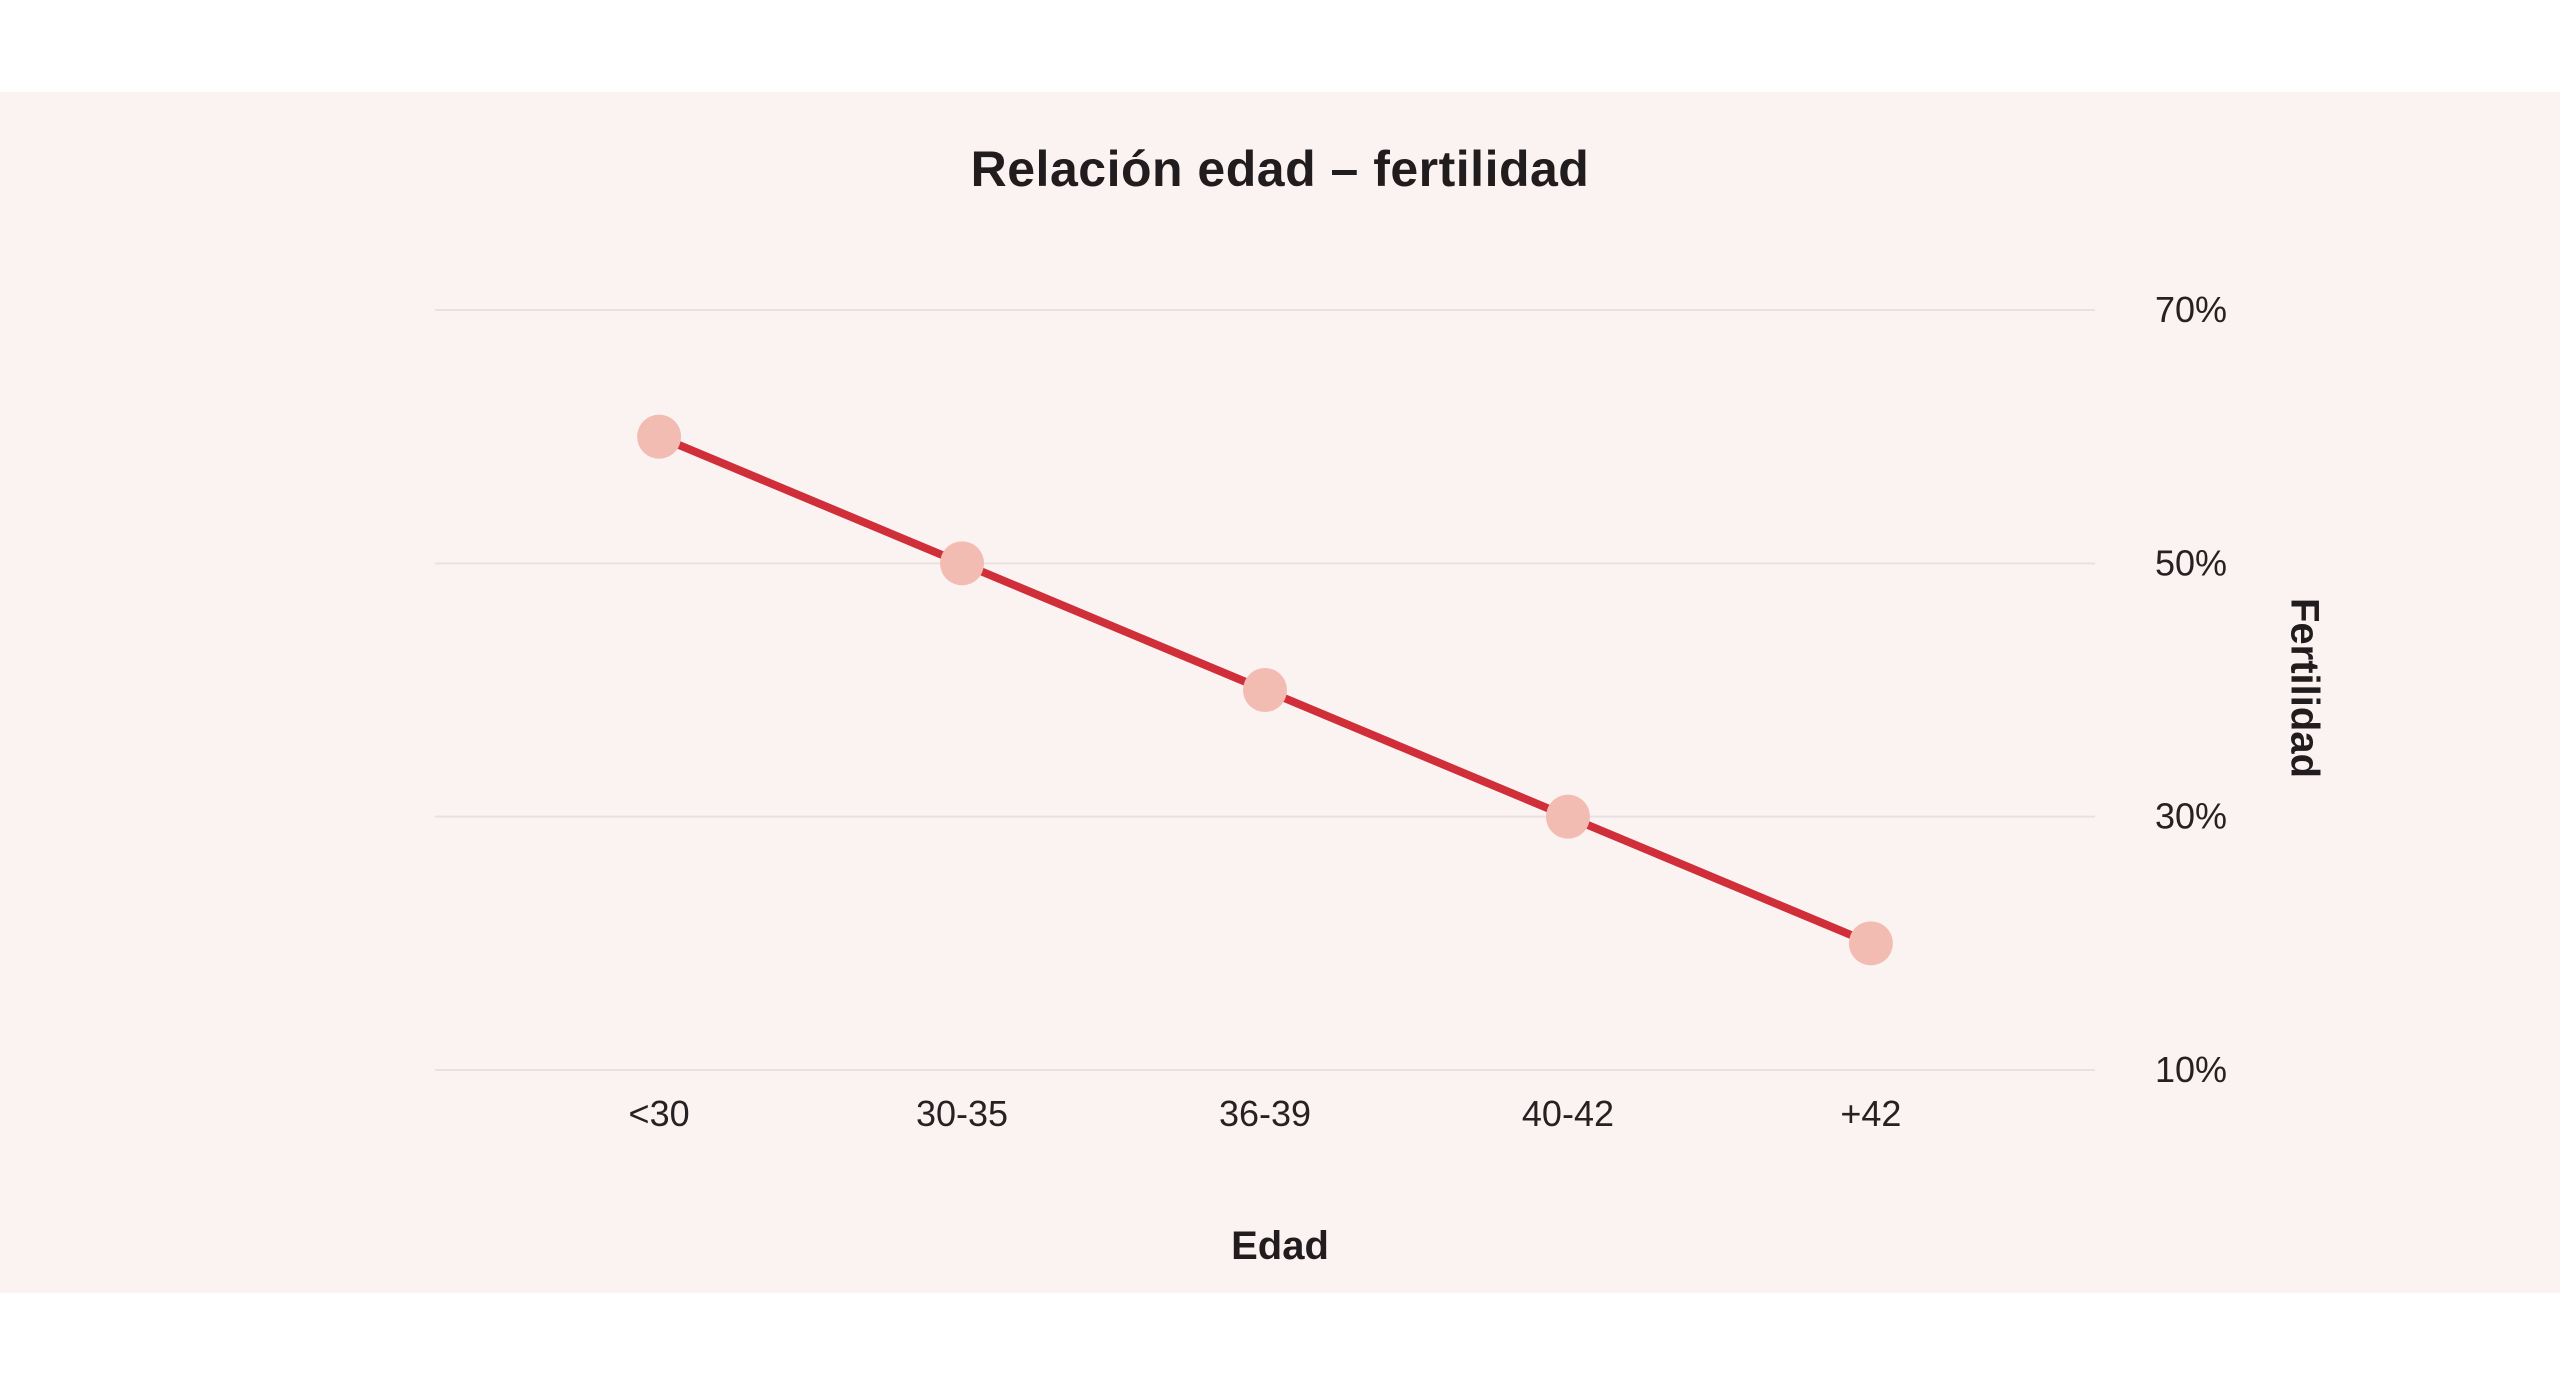 The width and height of the screenshot is (2560, 1377). I want to click on y-tick-label: 70%, so click(2191, 309).